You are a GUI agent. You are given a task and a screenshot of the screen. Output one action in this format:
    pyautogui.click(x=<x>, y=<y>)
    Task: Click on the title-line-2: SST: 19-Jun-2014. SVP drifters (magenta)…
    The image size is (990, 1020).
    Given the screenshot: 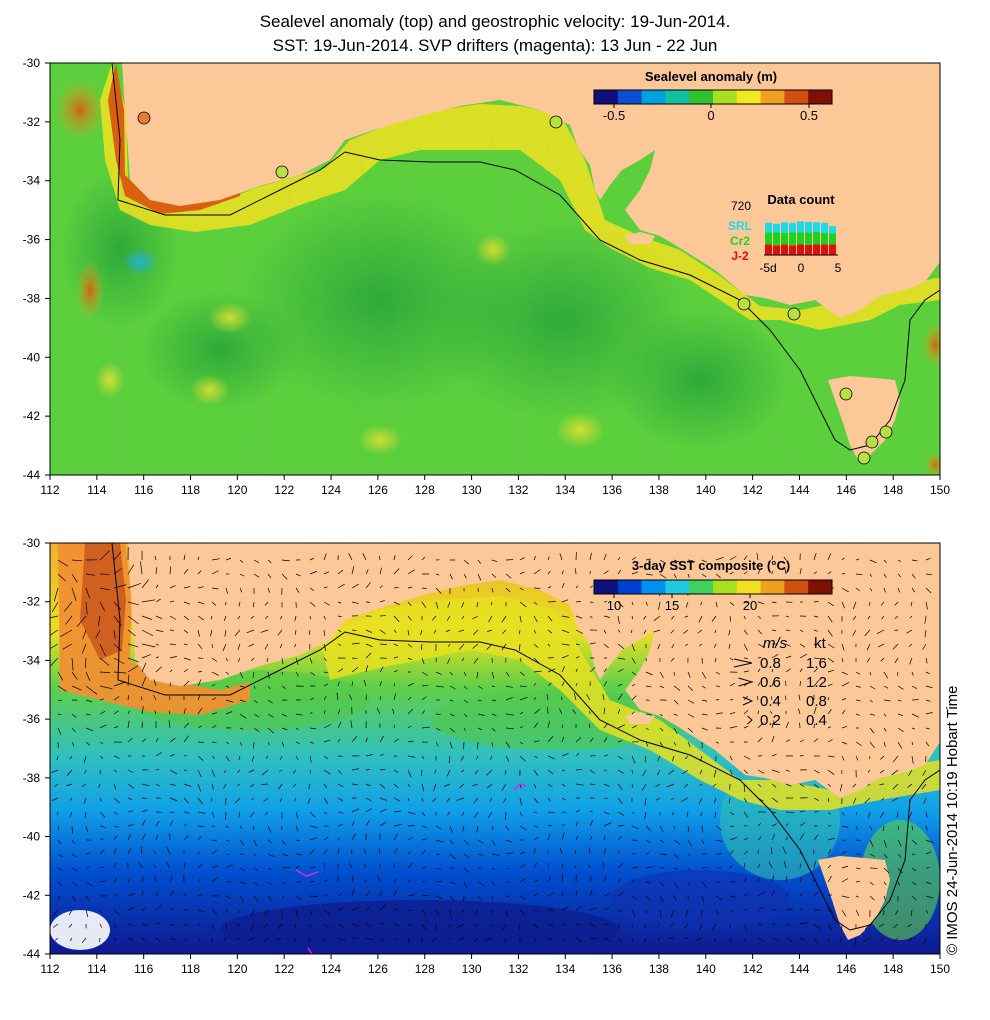 What is the action you would take?
    pyautogui.click(x=495, y=45)
    